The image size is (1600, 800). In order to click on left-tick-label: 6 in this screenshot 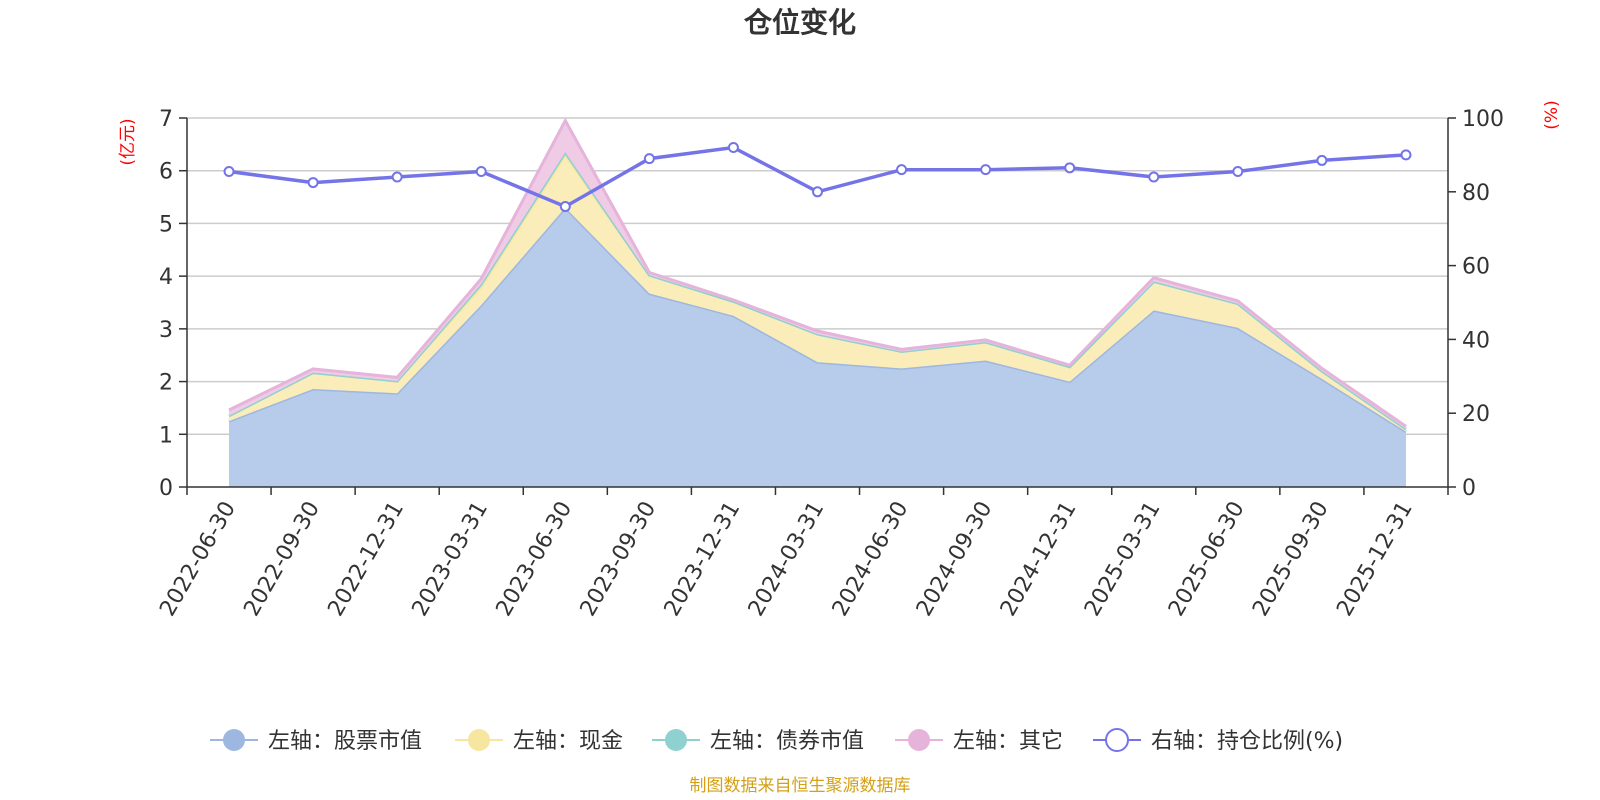, I will do `click(166, 172)`.